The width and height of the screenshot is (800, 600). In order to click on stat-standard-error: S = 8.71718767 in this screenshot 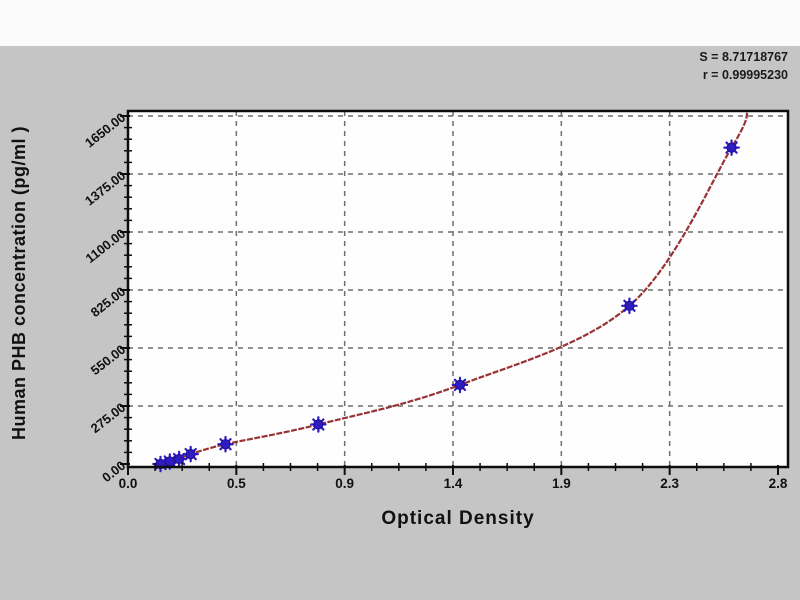, I will do `click(743, 57)`.